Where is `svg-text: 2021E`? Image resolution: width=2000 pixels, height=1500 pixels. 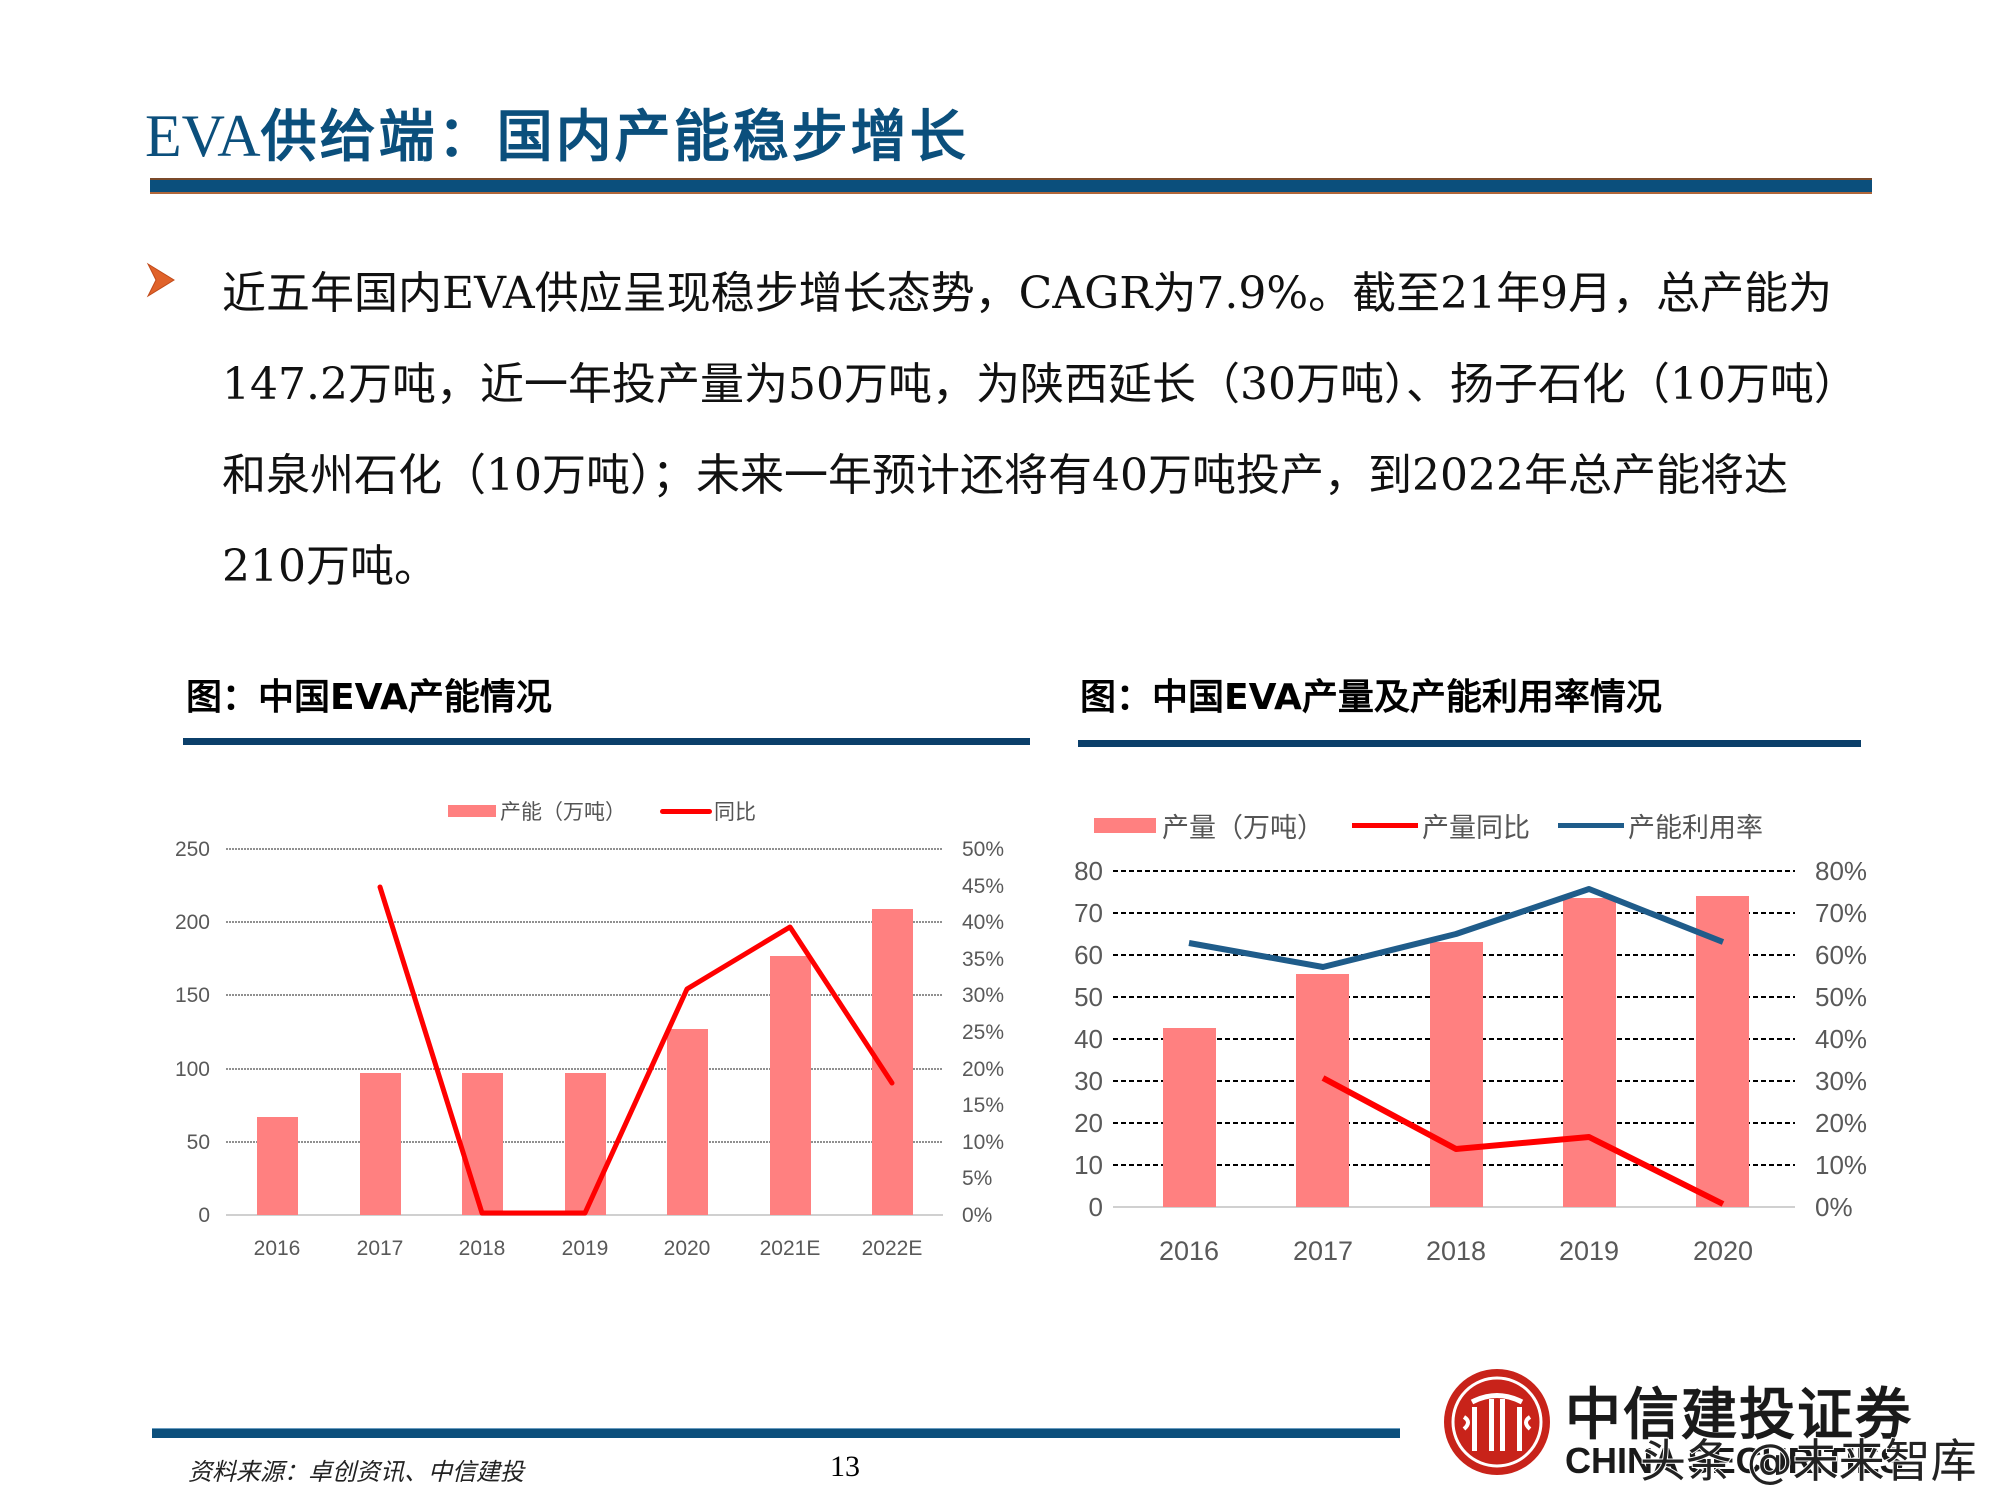
svg-text: 2021E is located at coordinates (790, 1248).